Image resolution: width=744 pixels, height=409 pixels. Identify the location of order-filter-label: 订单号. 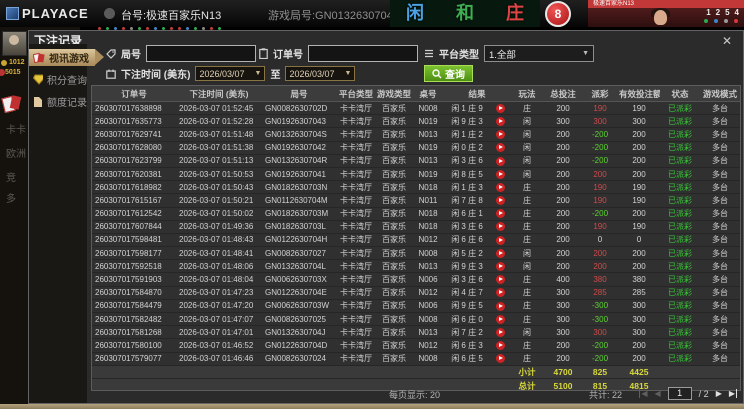
(288, 55).